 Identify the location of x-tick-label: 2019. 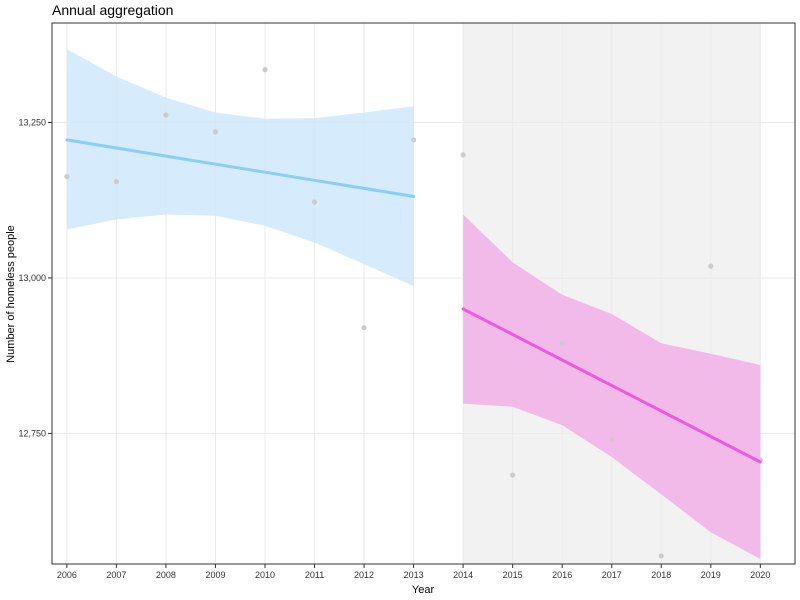
(711, 575).